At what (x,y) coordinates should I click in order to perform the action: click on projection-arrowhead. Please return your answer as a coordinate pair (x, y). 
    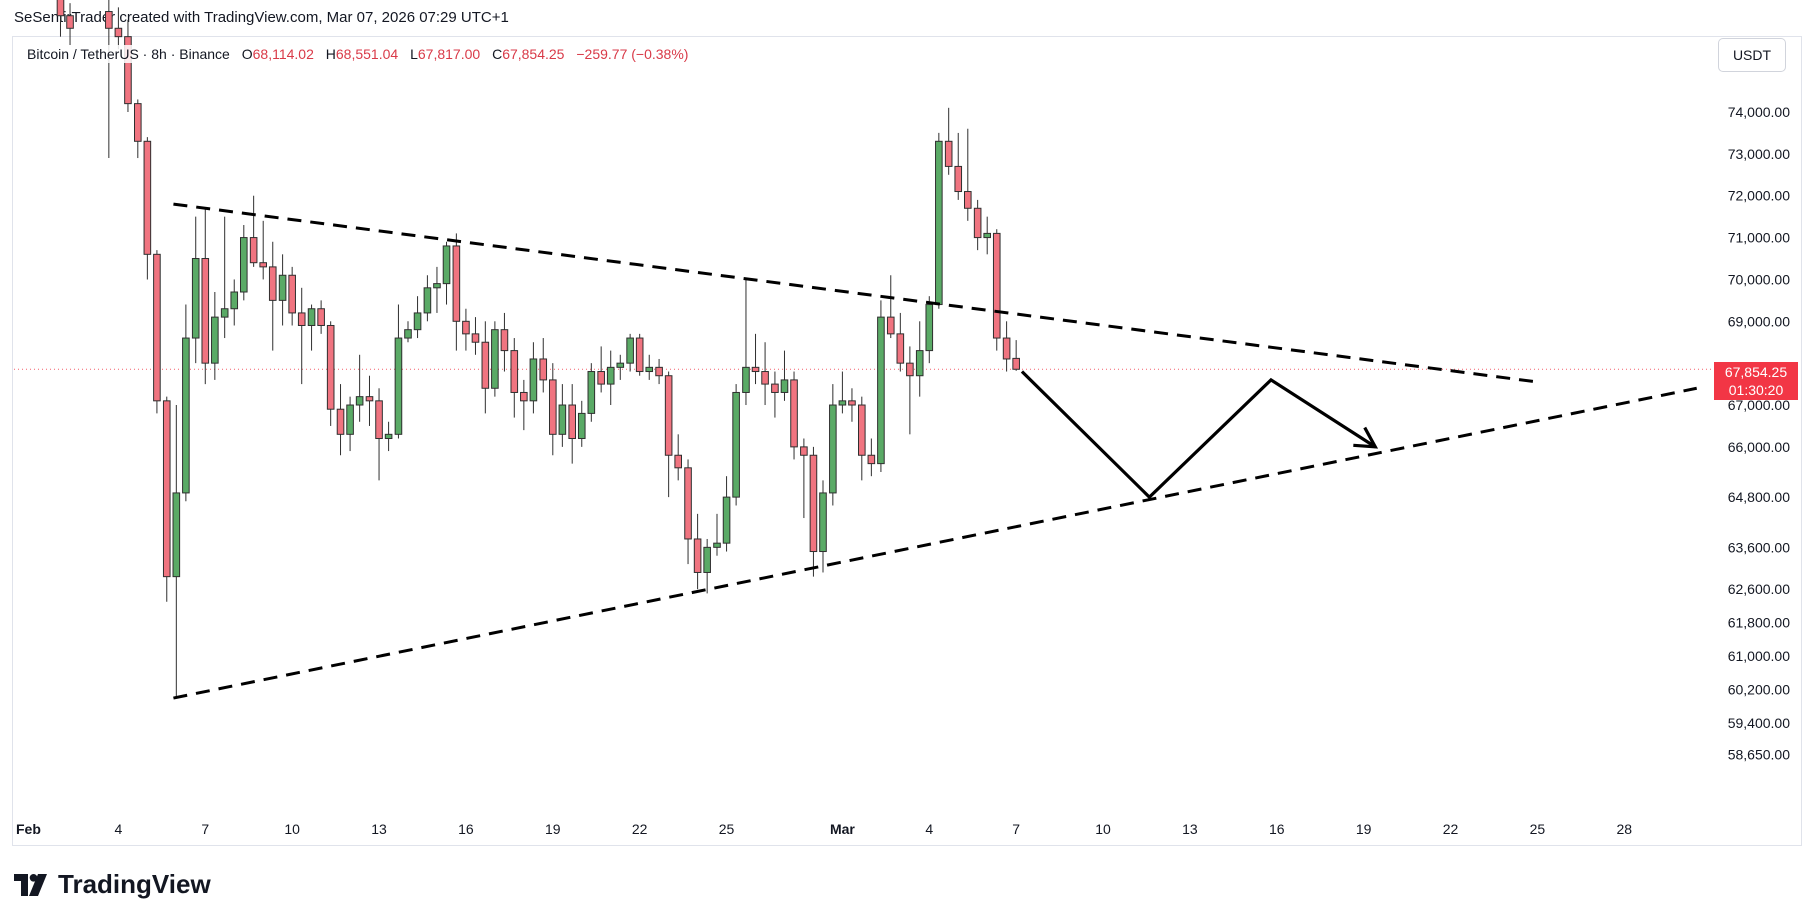
    Looking at the image, I should click on (1366, 437).